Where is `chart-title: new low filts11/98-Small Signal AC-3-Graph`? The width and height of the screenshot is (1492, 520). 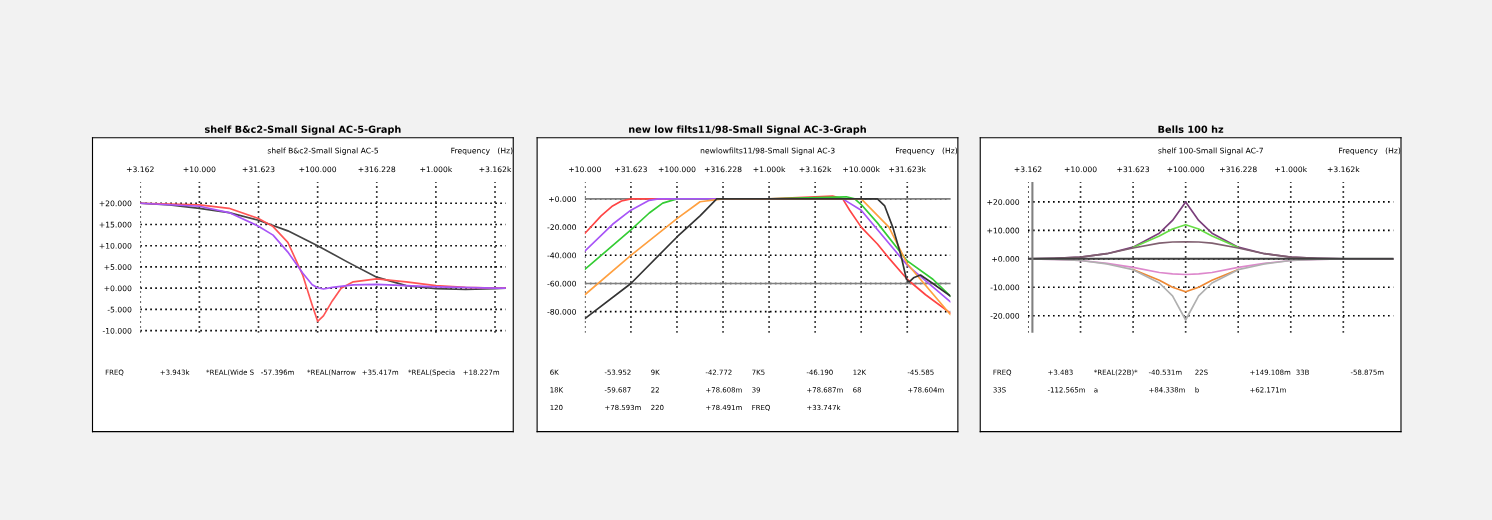 chart-title: new low filts11/98-Small Signal AC-3-Graph is located at coordinates (747, 130).